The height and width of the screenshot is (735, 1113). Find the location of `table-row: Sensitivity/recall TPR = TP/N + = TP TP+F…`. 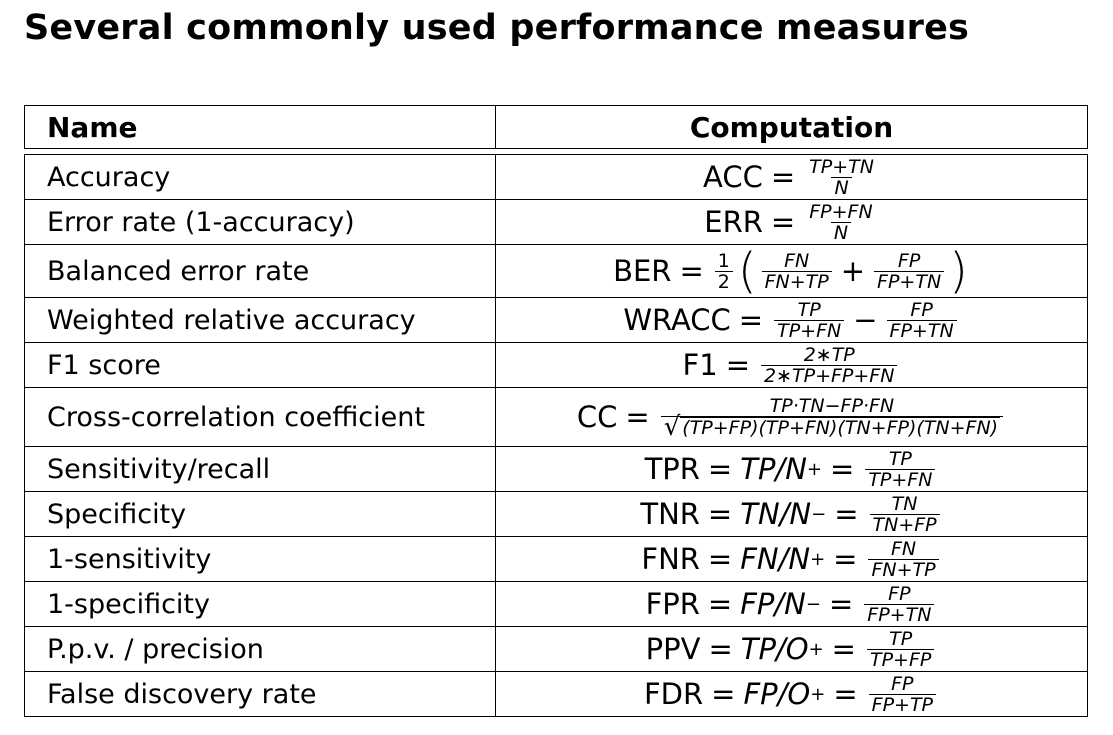

table-row: Sensitivity/recall TPR = TP/N + = TP TP+F… is located at coordinates (556, 469).